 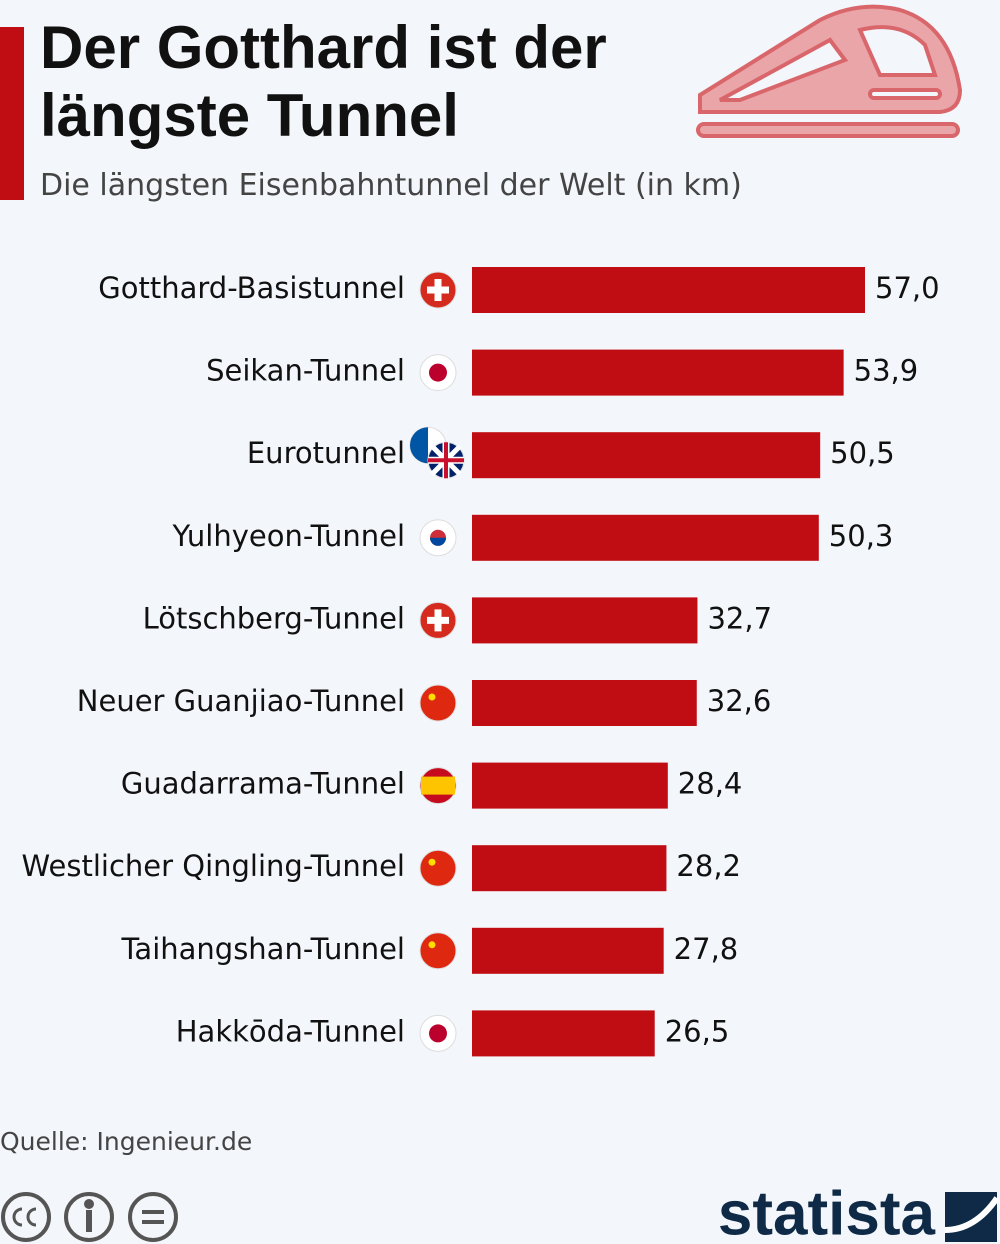 I want to click on category-label: Hakkōda-Tunnel, so click(x=290, y=1031).